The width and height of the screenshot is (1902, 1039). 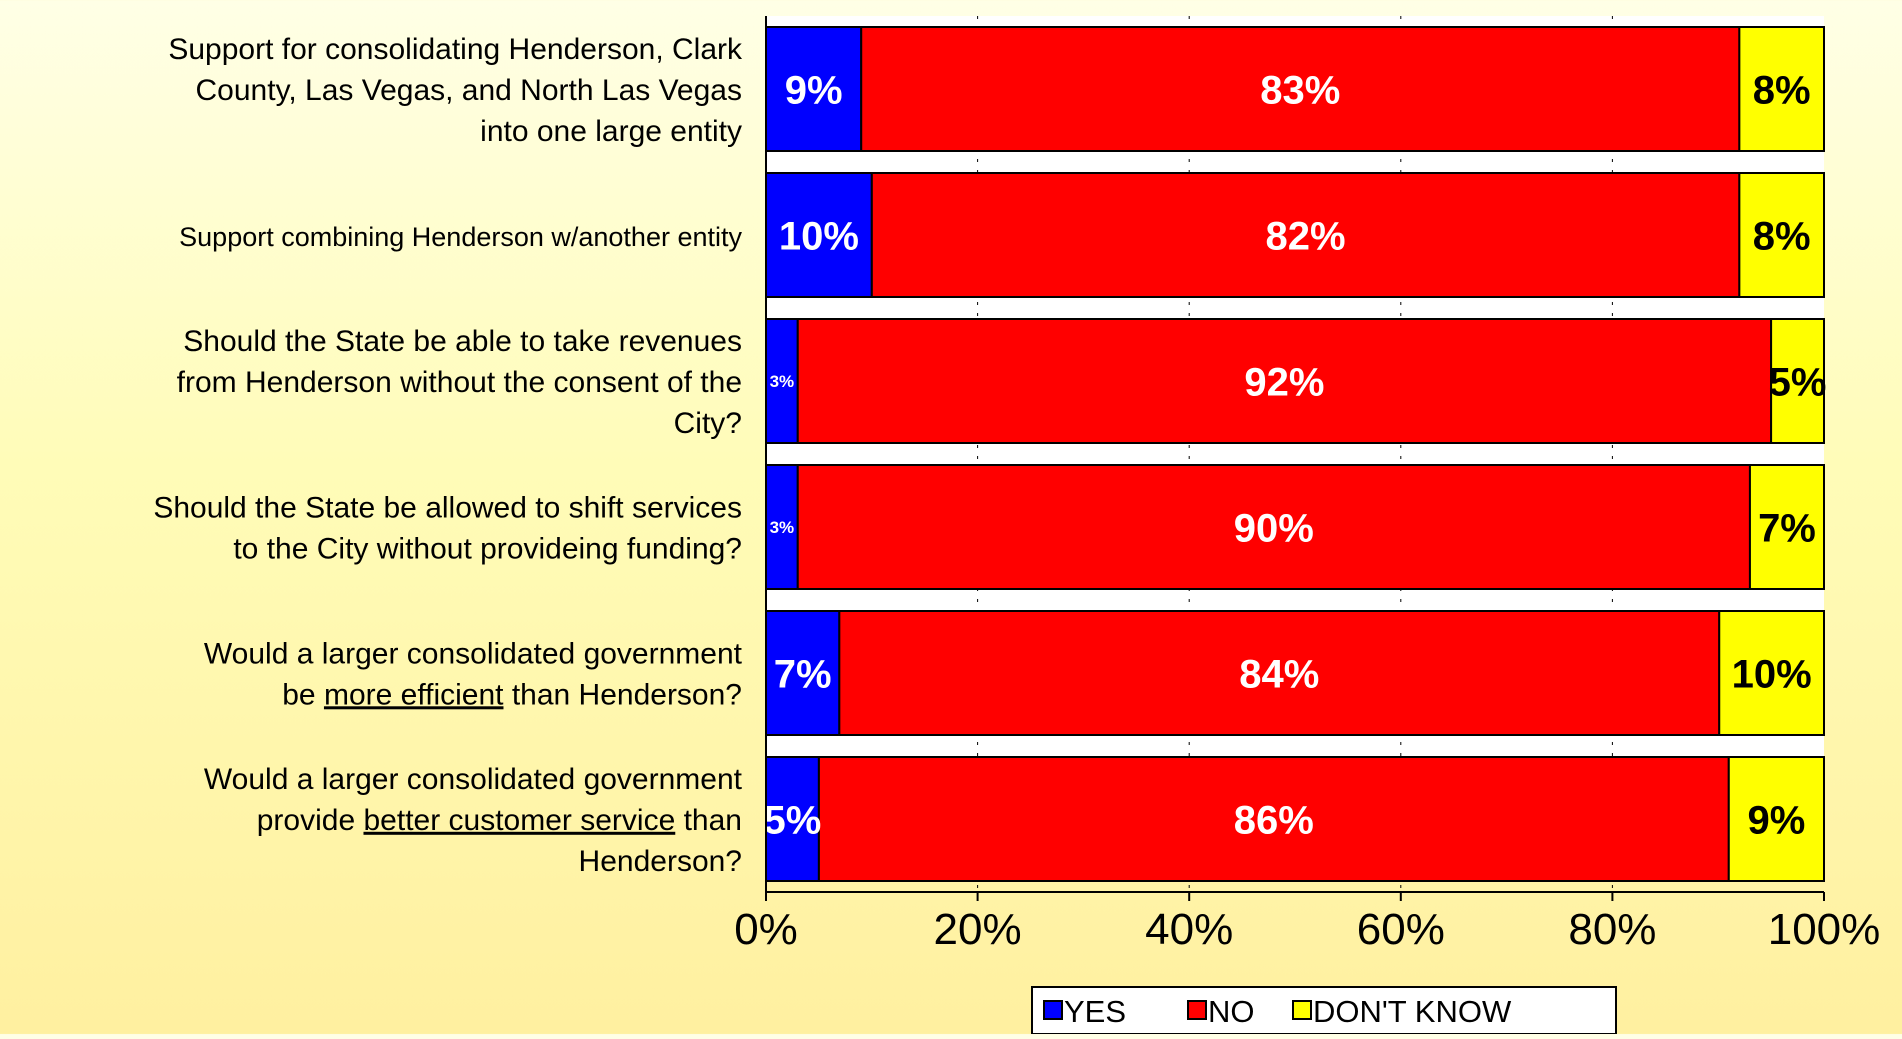 I want to click on data-label: 92%, so click(x=1284, y=382).